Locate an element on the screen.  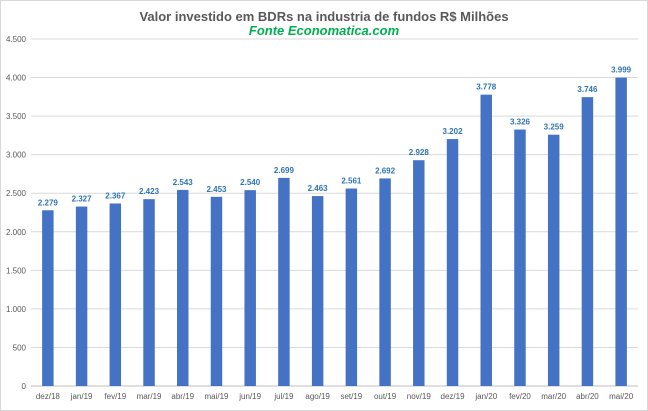
y-tick-label: 3.000 is located at coordinates (16, 155).